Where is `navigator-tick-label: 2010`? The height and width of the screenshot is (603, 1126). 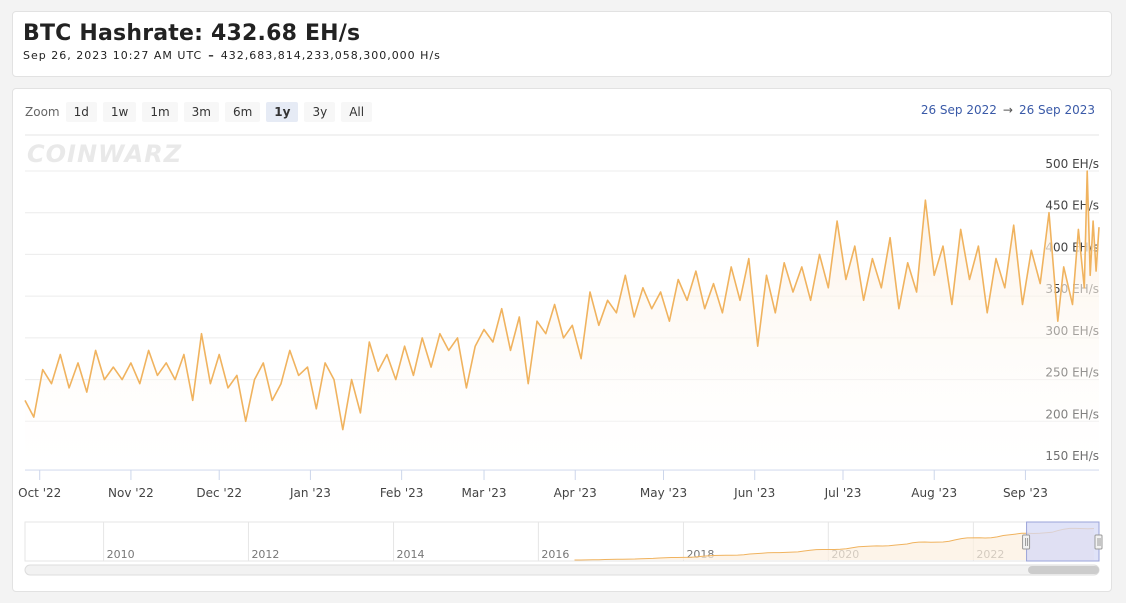
navigator-tick-label: 2010 is located at coordinates (121, 554).